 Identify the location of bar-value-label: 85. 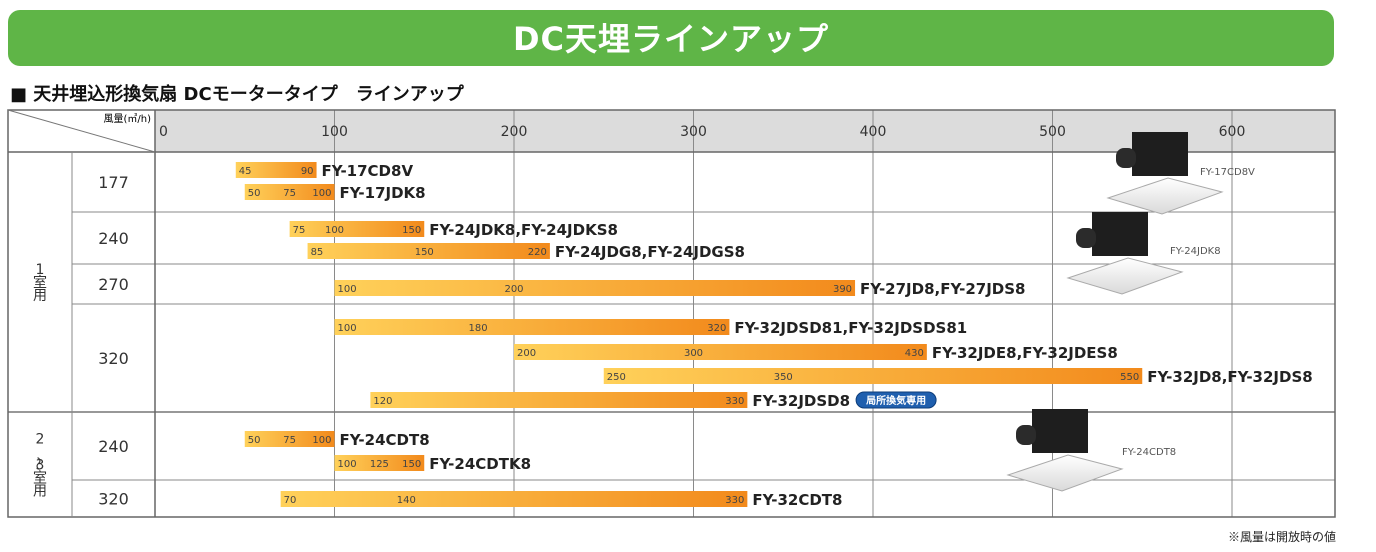
(317, 252).